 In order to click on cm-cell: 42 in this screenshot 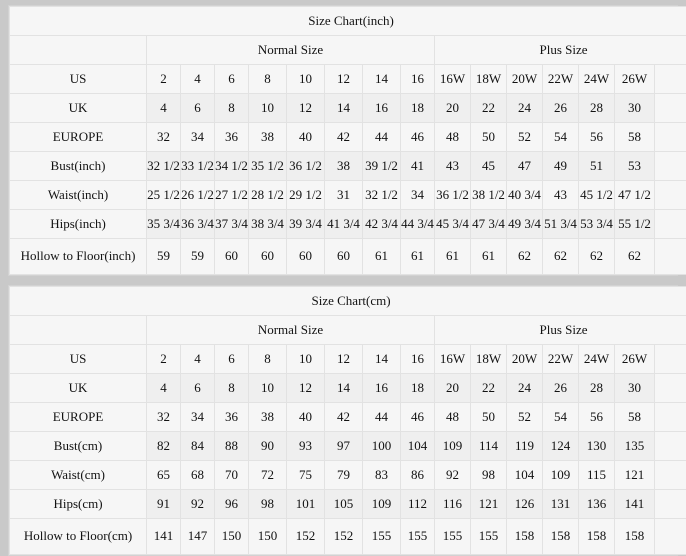, I will do `click(344, 417)`.